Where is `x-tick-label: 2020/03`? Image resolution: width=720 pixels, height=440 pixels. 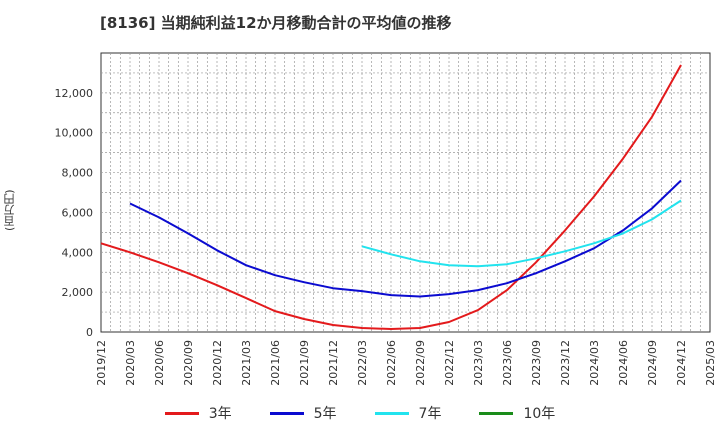
x-tick-label: 2020/03 is located at coordinates (130, 363).